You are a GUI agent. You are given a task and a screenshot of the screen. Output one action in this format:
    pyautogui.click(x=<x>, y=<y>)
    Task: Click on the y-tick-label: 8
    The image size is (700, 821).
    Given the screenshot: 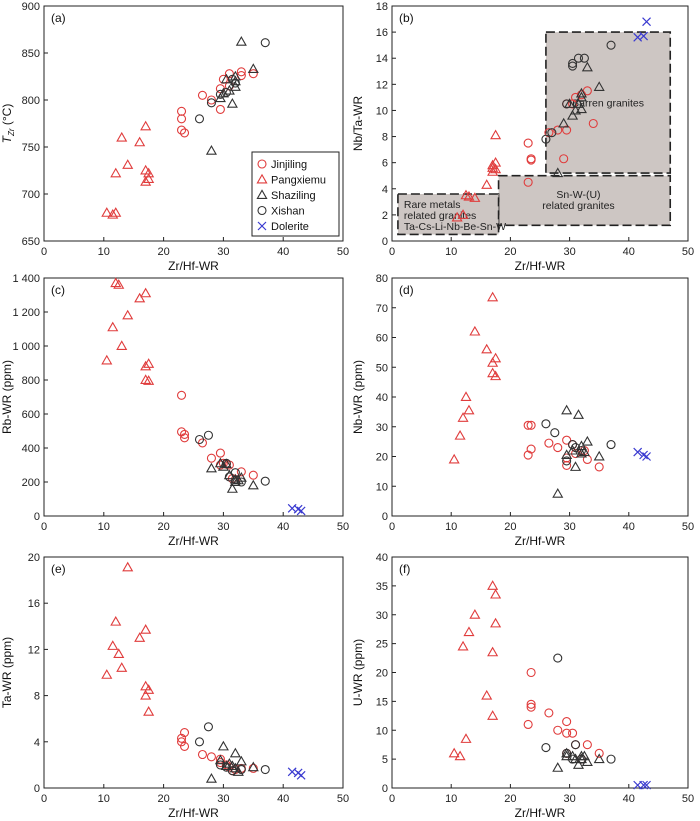 What is the action you would take?
    pyautogui.click(x=37, y=697)
    